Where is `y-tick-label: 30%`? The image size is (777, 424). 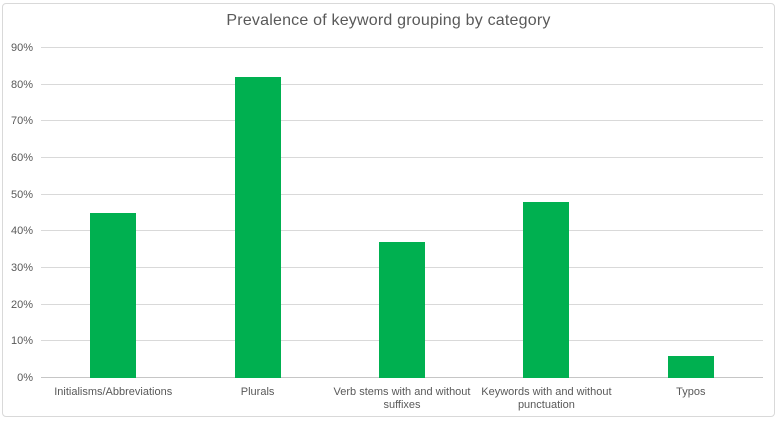
y-tick-label: 30% is located at coordinates (21, 268).